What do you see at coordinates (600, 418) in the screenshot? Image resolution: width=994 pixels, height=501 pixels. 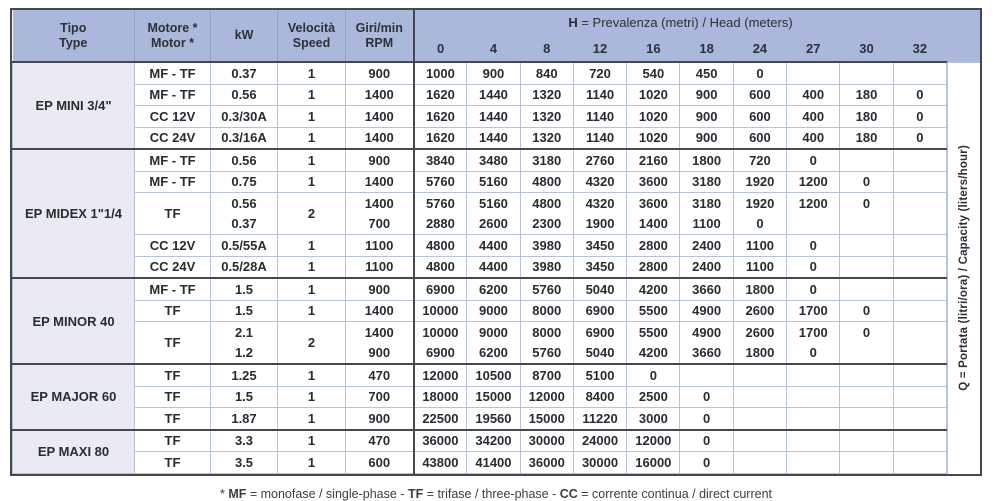 I see `capacity-cell: 11220` at bounding box center [600, 418].